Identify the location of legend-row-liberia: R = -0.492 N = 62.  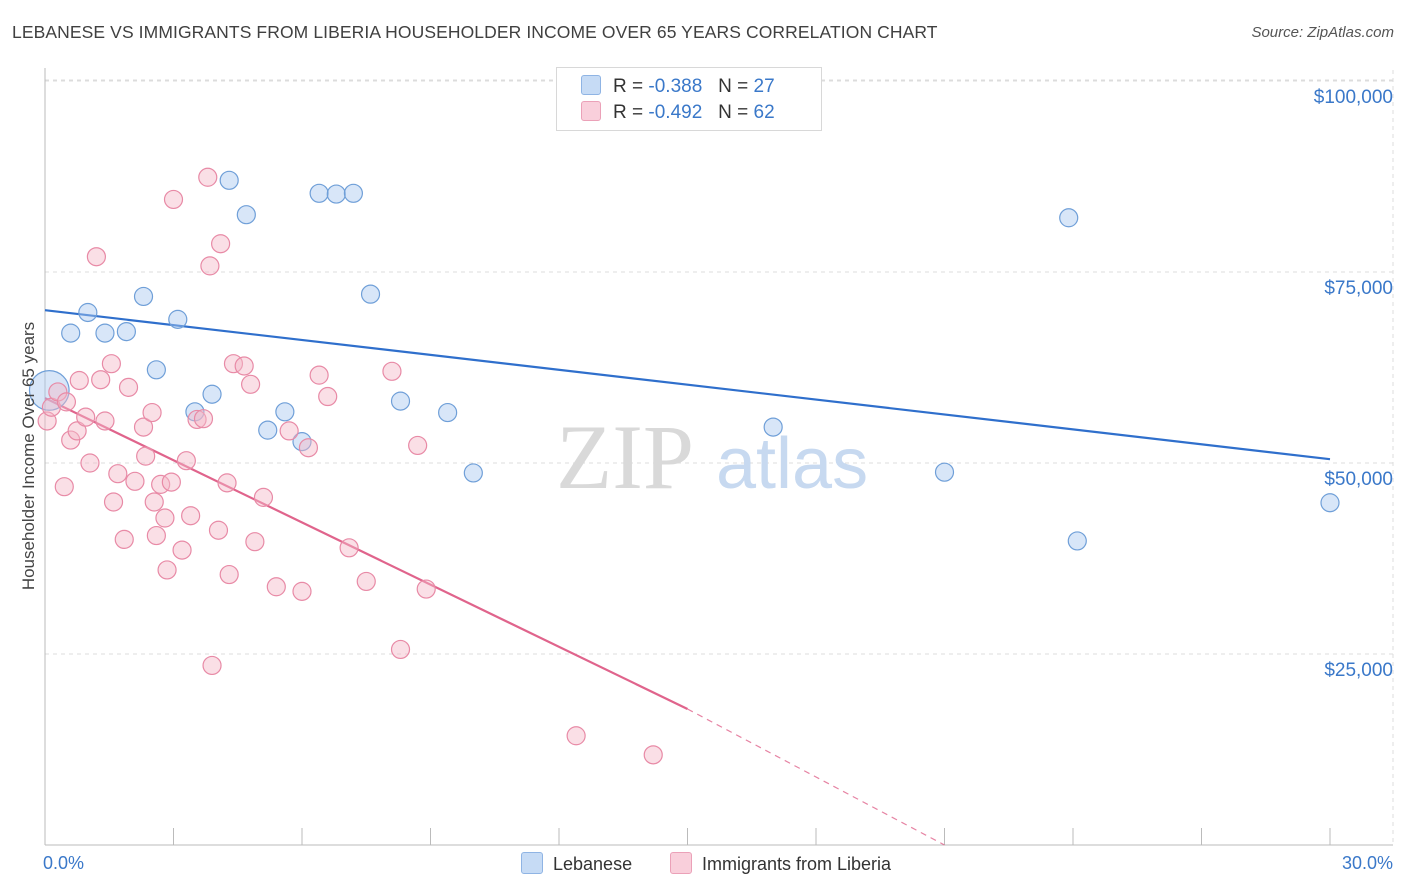
(678, 114).